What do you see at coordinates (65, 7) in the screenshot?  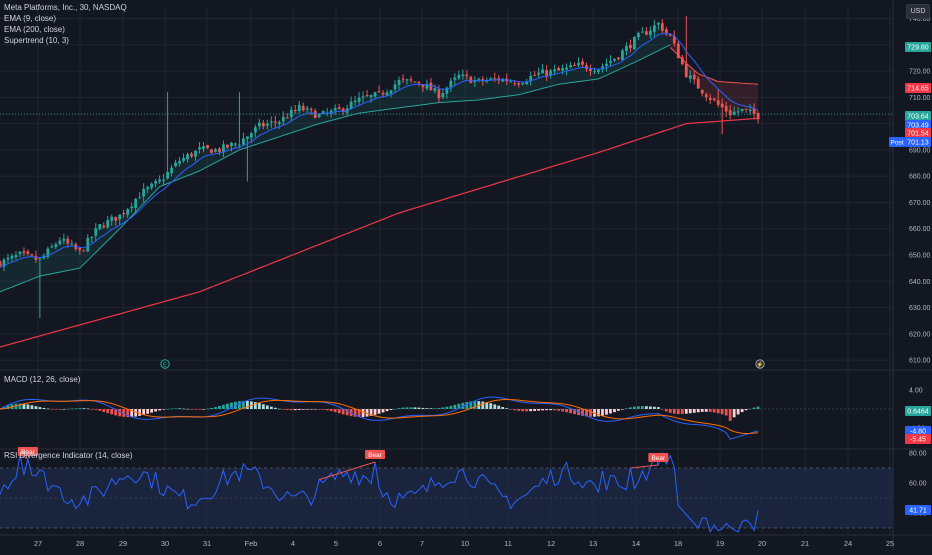 I see `symbol-title: Meta Platforms, Inc., 30, NASDAQ` at bounding box center [65, 7].